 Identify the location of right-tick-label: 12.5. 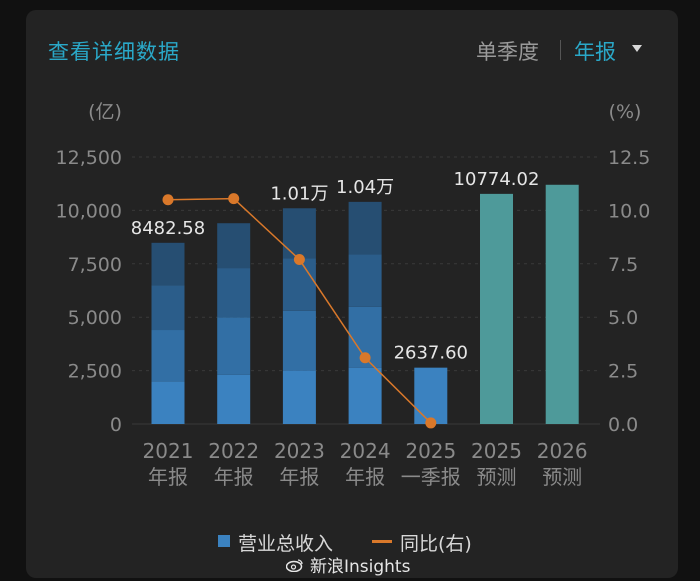
(629, 158).